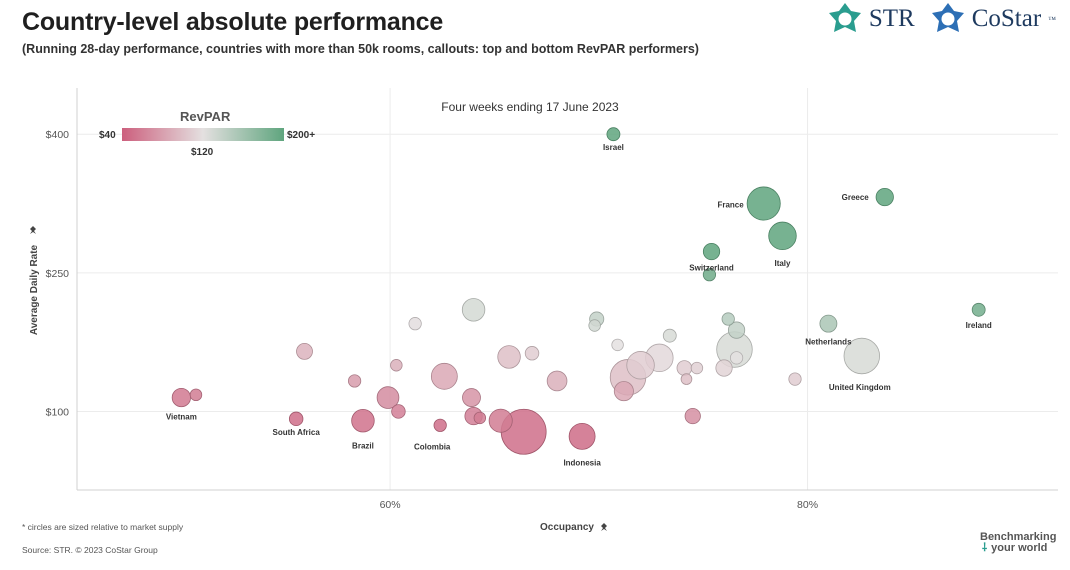 This screenshot has width=1070, height=570. What do you see at coordinates (979, 325) in the screenshot?
I see `label-ireland: Ireland` at bounding box center [979, 325].